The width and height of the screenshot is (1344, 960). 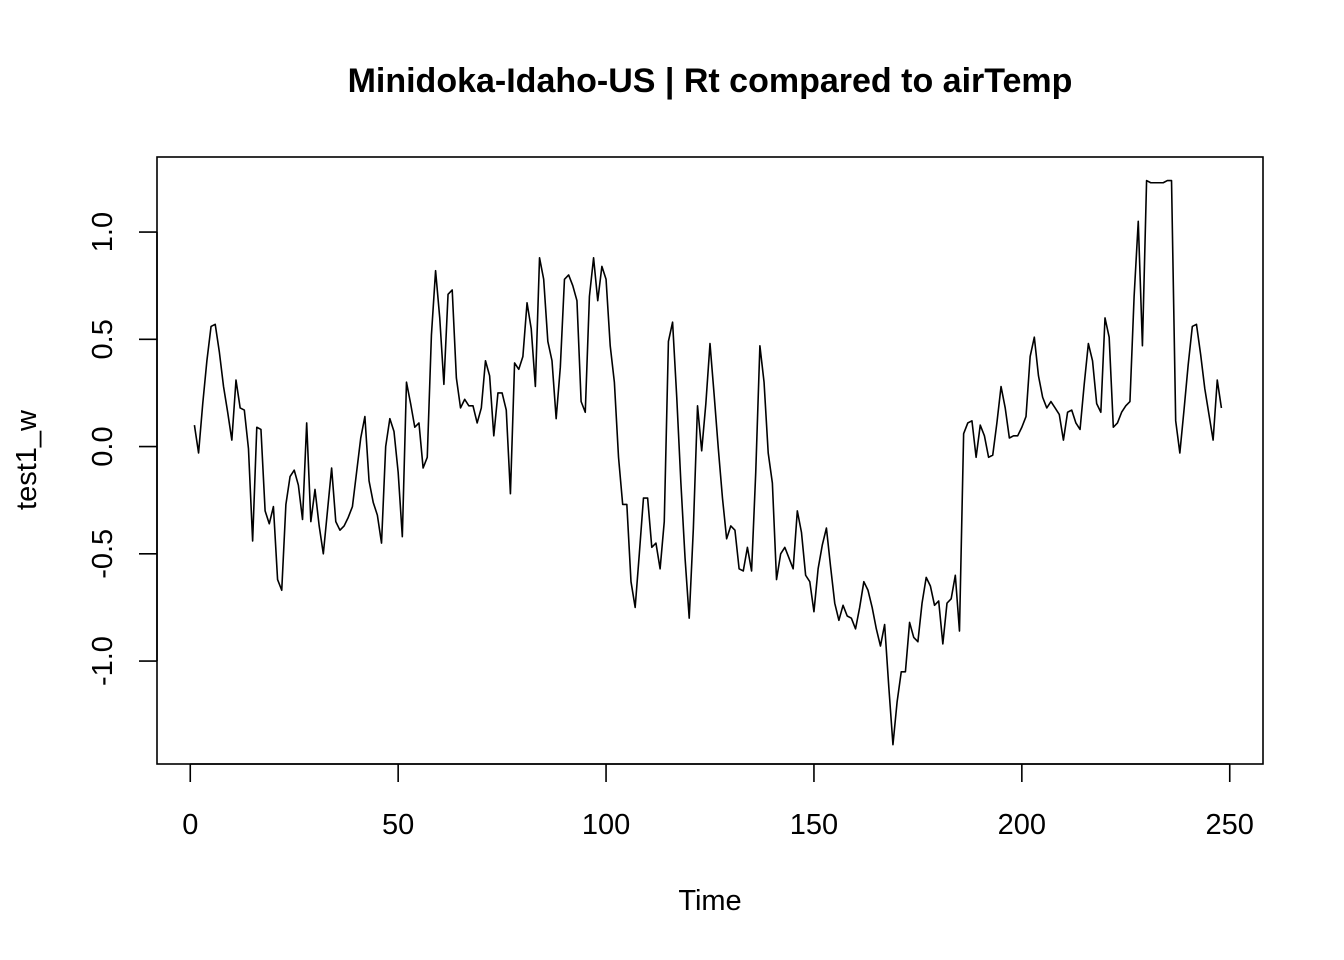 I want to click on y-axis: -1.0 -0.5 0.0 0.5 1.0, so click(x=122, y=449).